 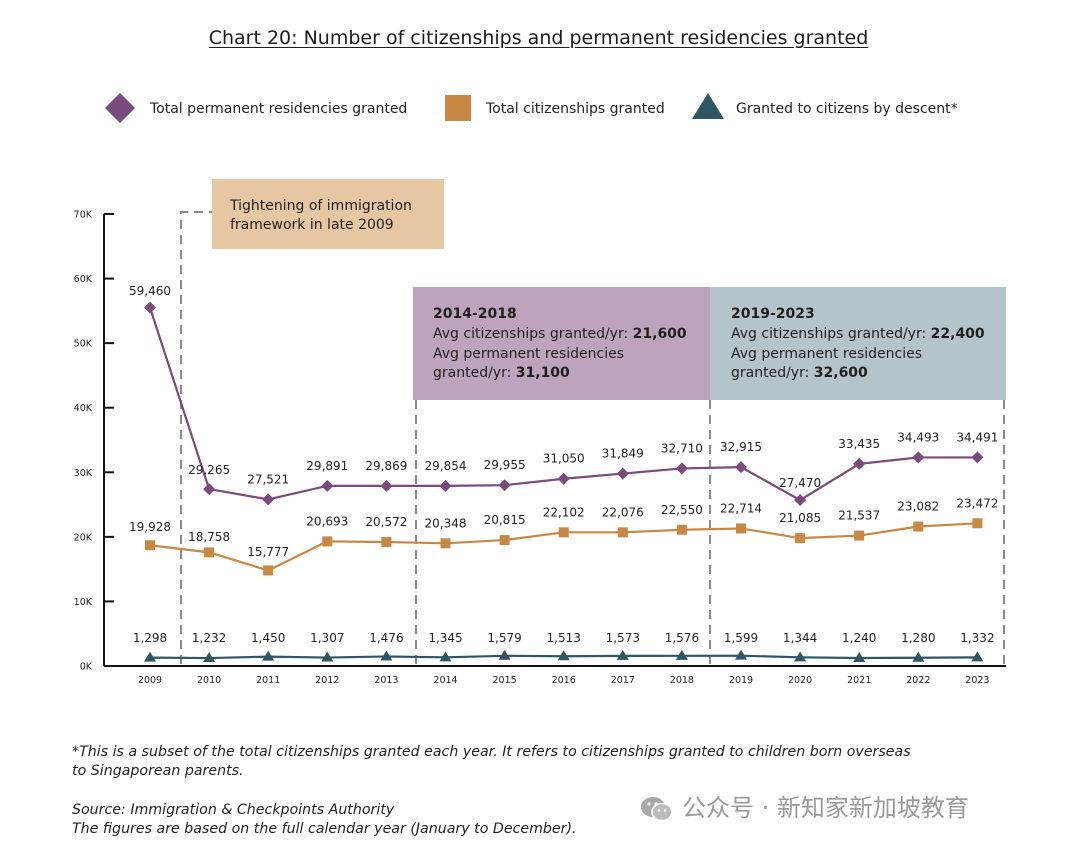 I want to click on citizenship-data-label: 20,815, so click(x=505, y=520).